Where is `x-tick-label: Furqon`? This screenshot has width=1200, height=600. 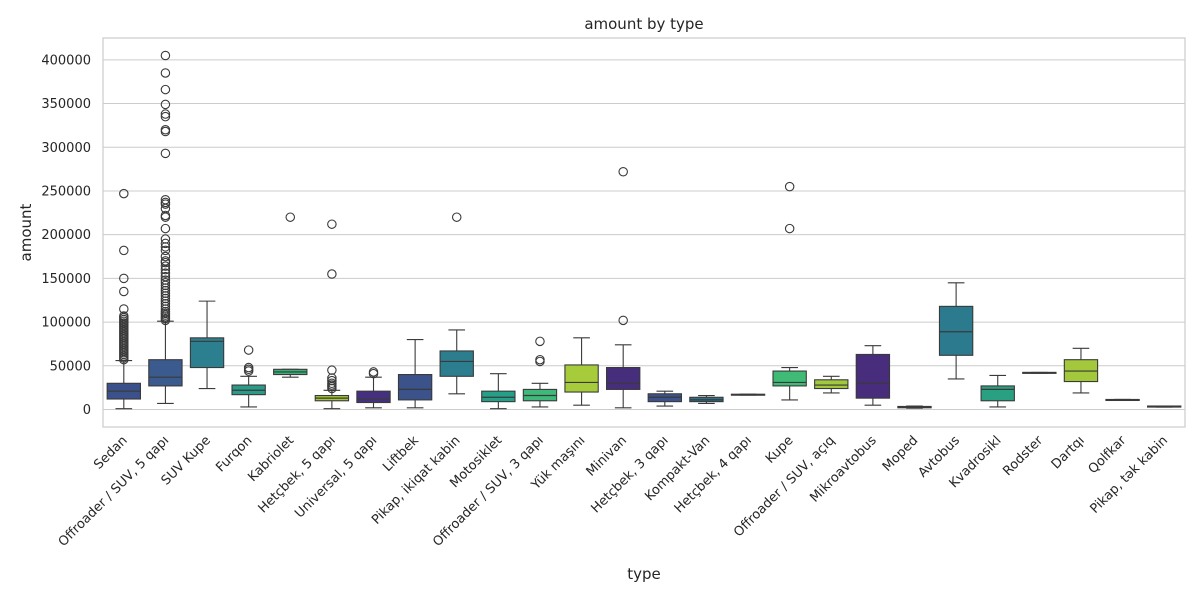
x-tick-label: Furqon is located at coordinates (234, 454).